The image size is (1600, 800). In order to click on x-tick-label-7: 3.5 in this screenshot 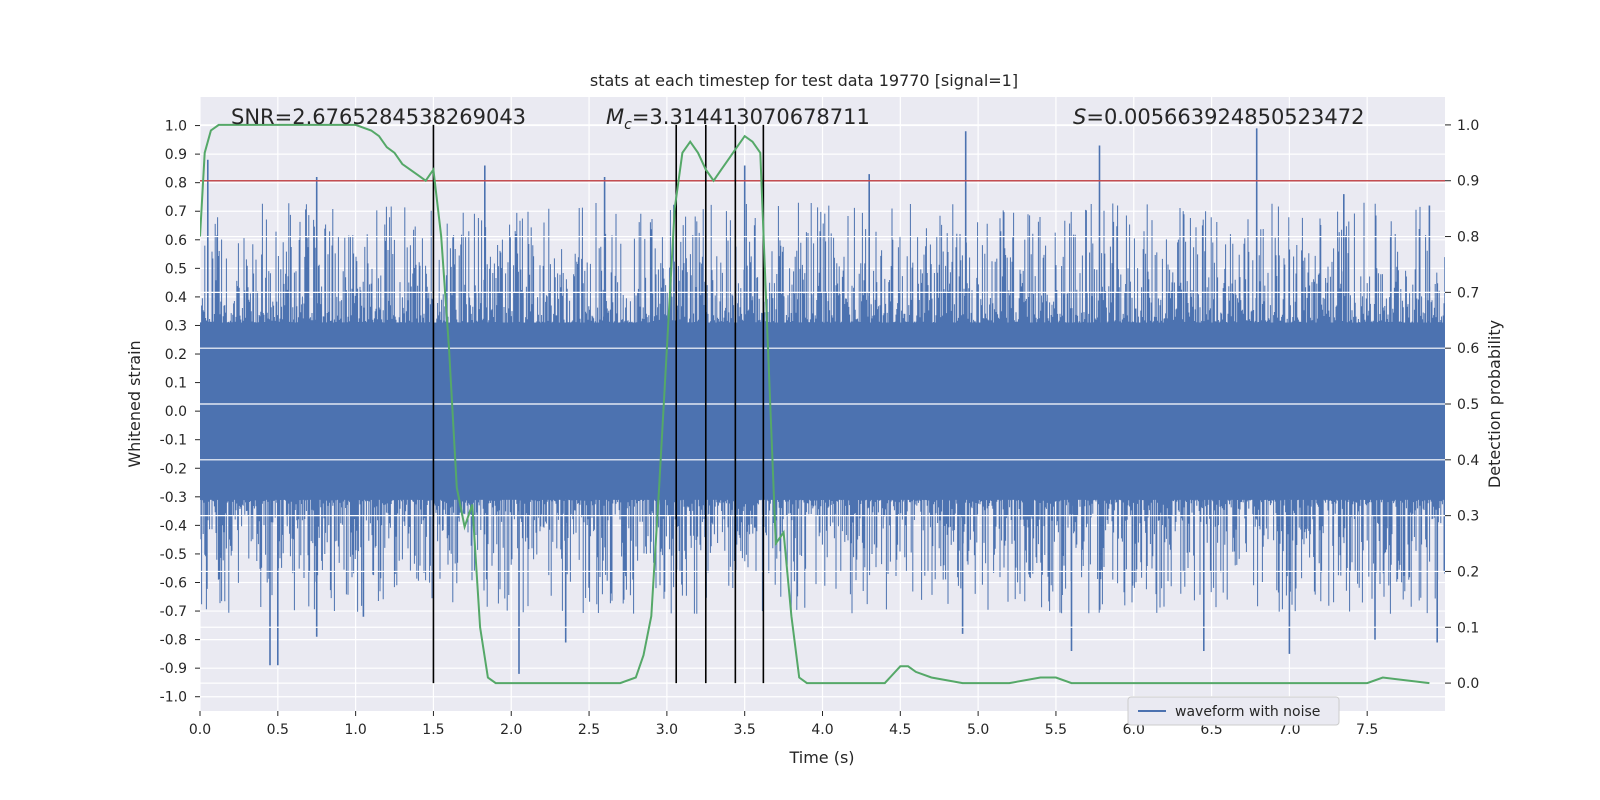, I will do `click(745, 730)`.